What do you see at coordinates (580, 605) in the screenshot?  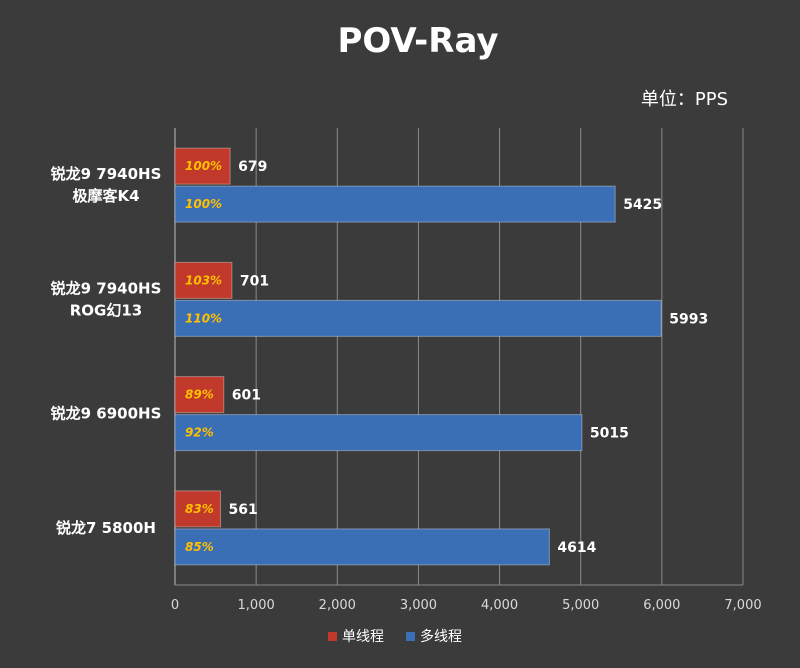 I see `x-tick-label: 5,000` at bounding box center [580, 605].